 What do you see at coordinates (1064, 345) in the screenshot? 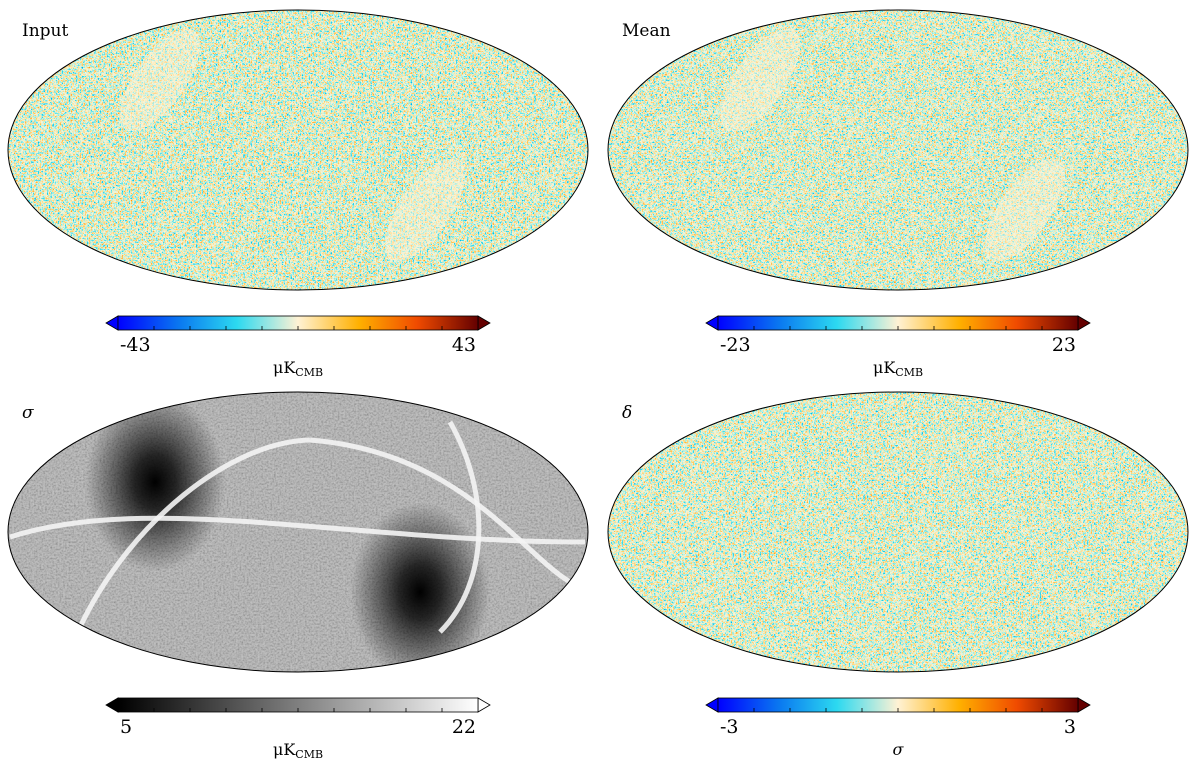
I see `colorbar-max: 23` at bounding box center [1064, 345].